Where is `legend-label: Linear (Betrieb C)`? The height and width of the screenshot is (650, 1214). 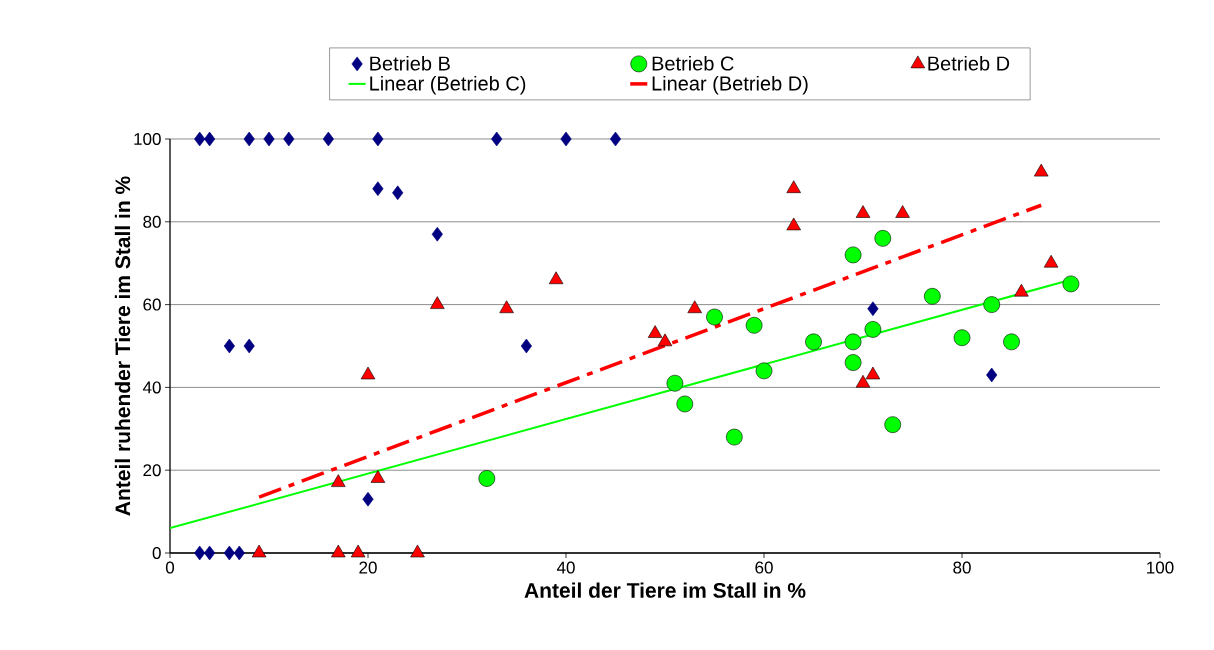
legend-label: Linear (Betrieb C) is located at coordinates (448, 85).